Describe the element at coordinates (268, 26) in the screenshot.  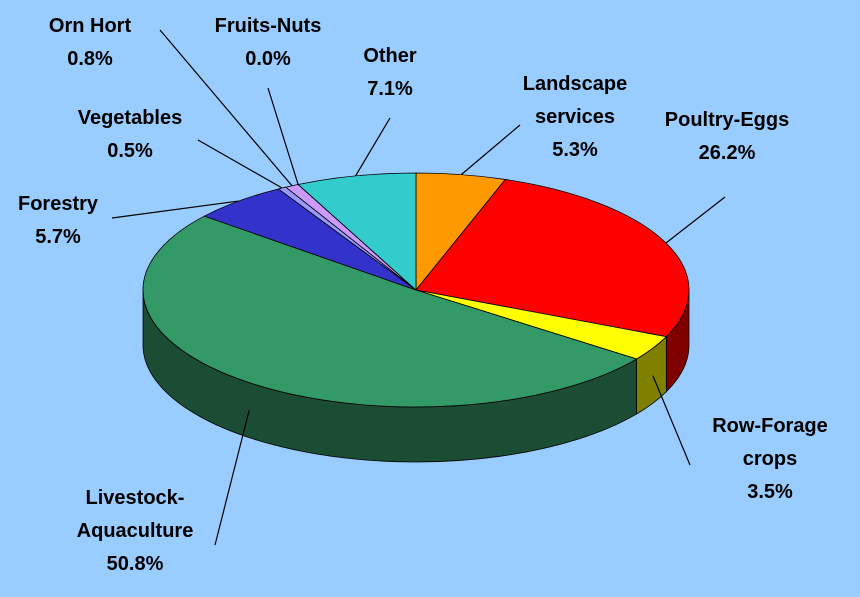
I see `label-name: Fruits-Nuts` at that location.